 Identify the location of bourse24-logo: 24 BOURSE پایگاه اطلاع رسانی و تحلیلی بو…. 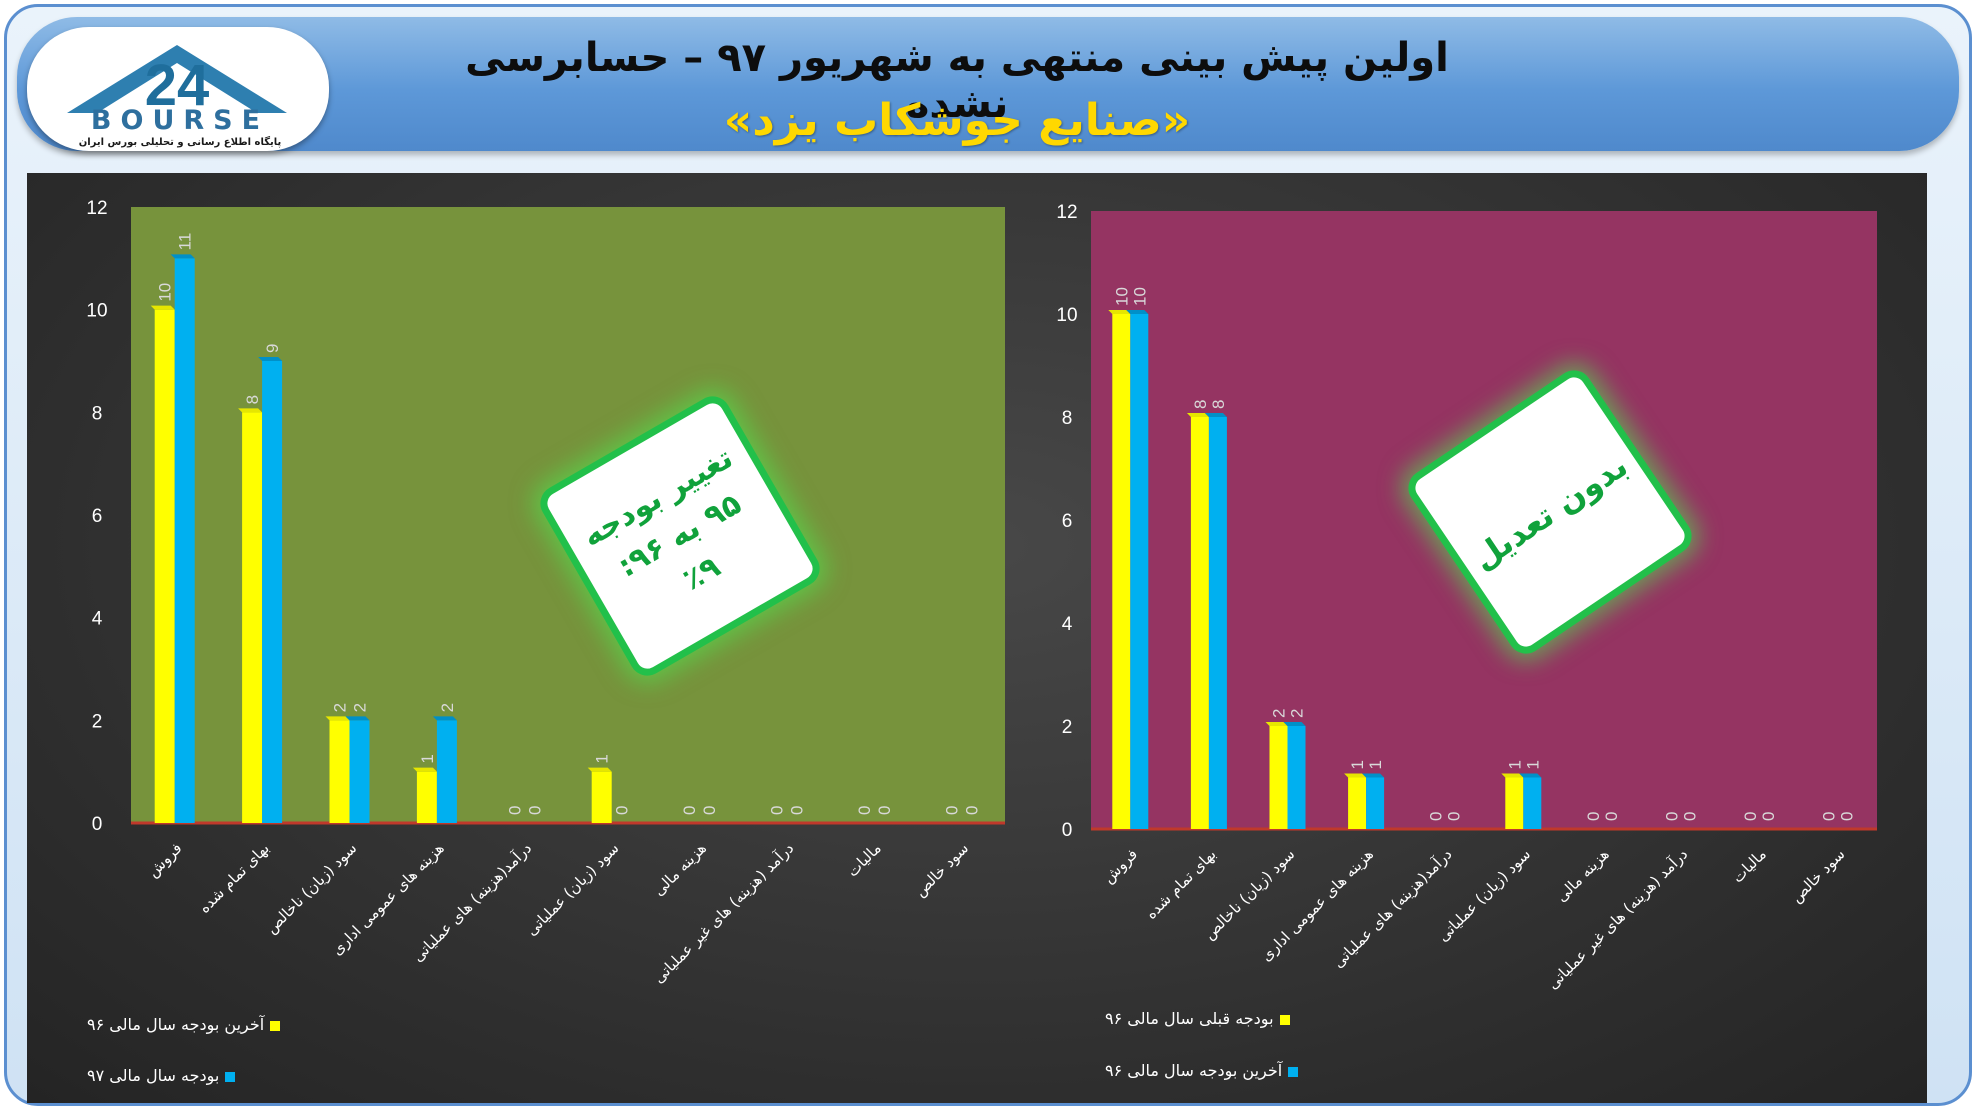
(178, 89).